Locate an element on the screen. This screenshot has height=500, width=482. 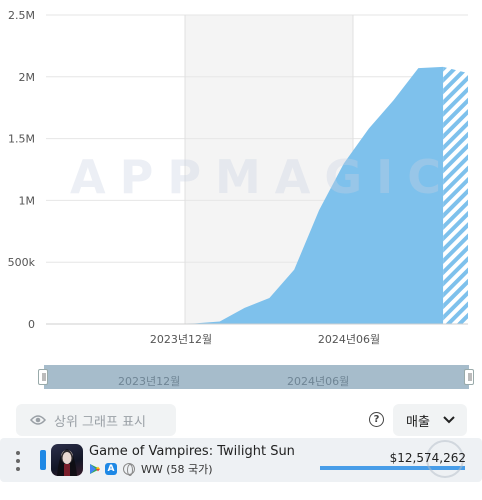
show-top-graph-label: 상위 그래프 표시 is located at coordinates (100, 422).